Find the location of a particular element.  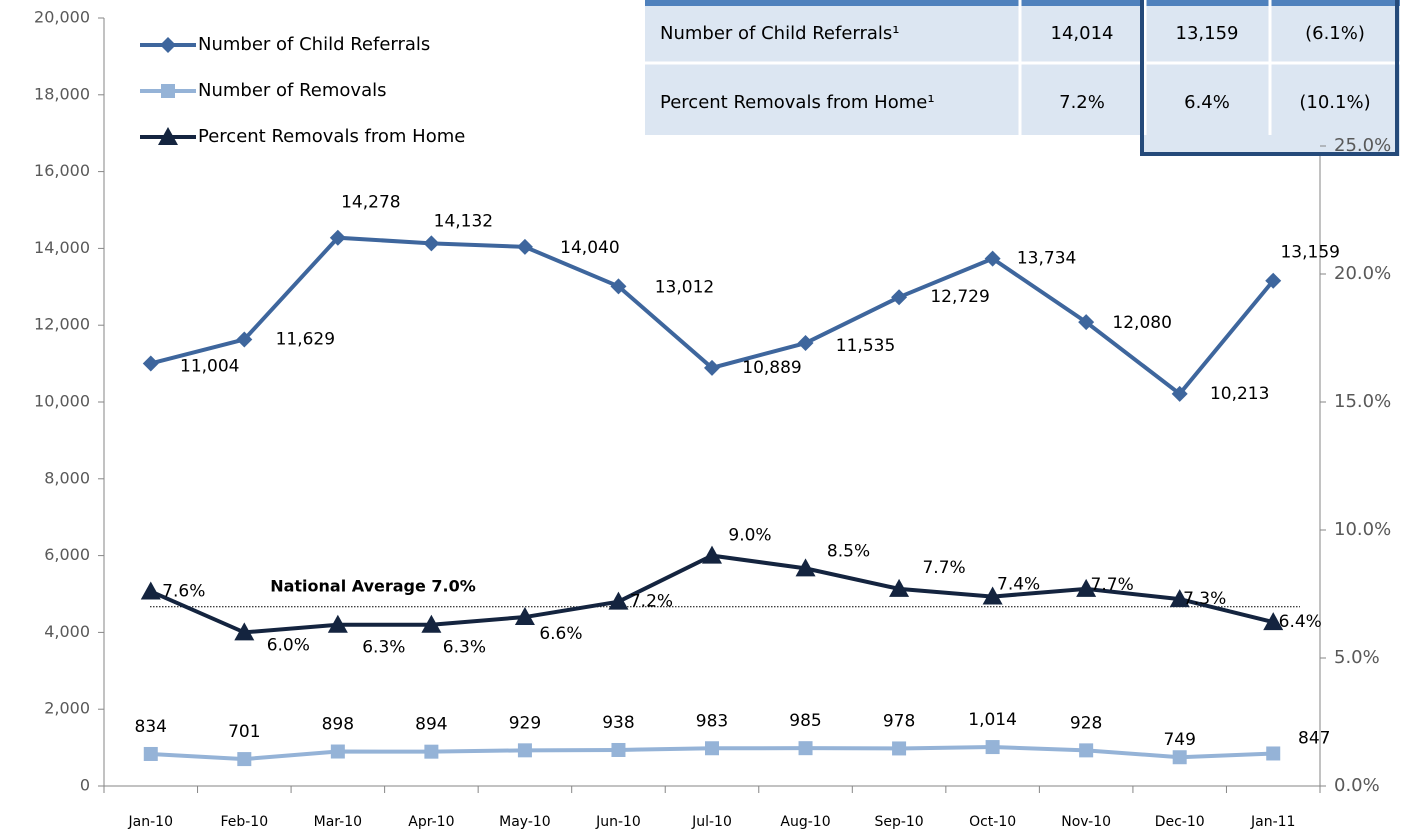

y2-tick-label: 10.0% is located at coordinates (1362, 529).